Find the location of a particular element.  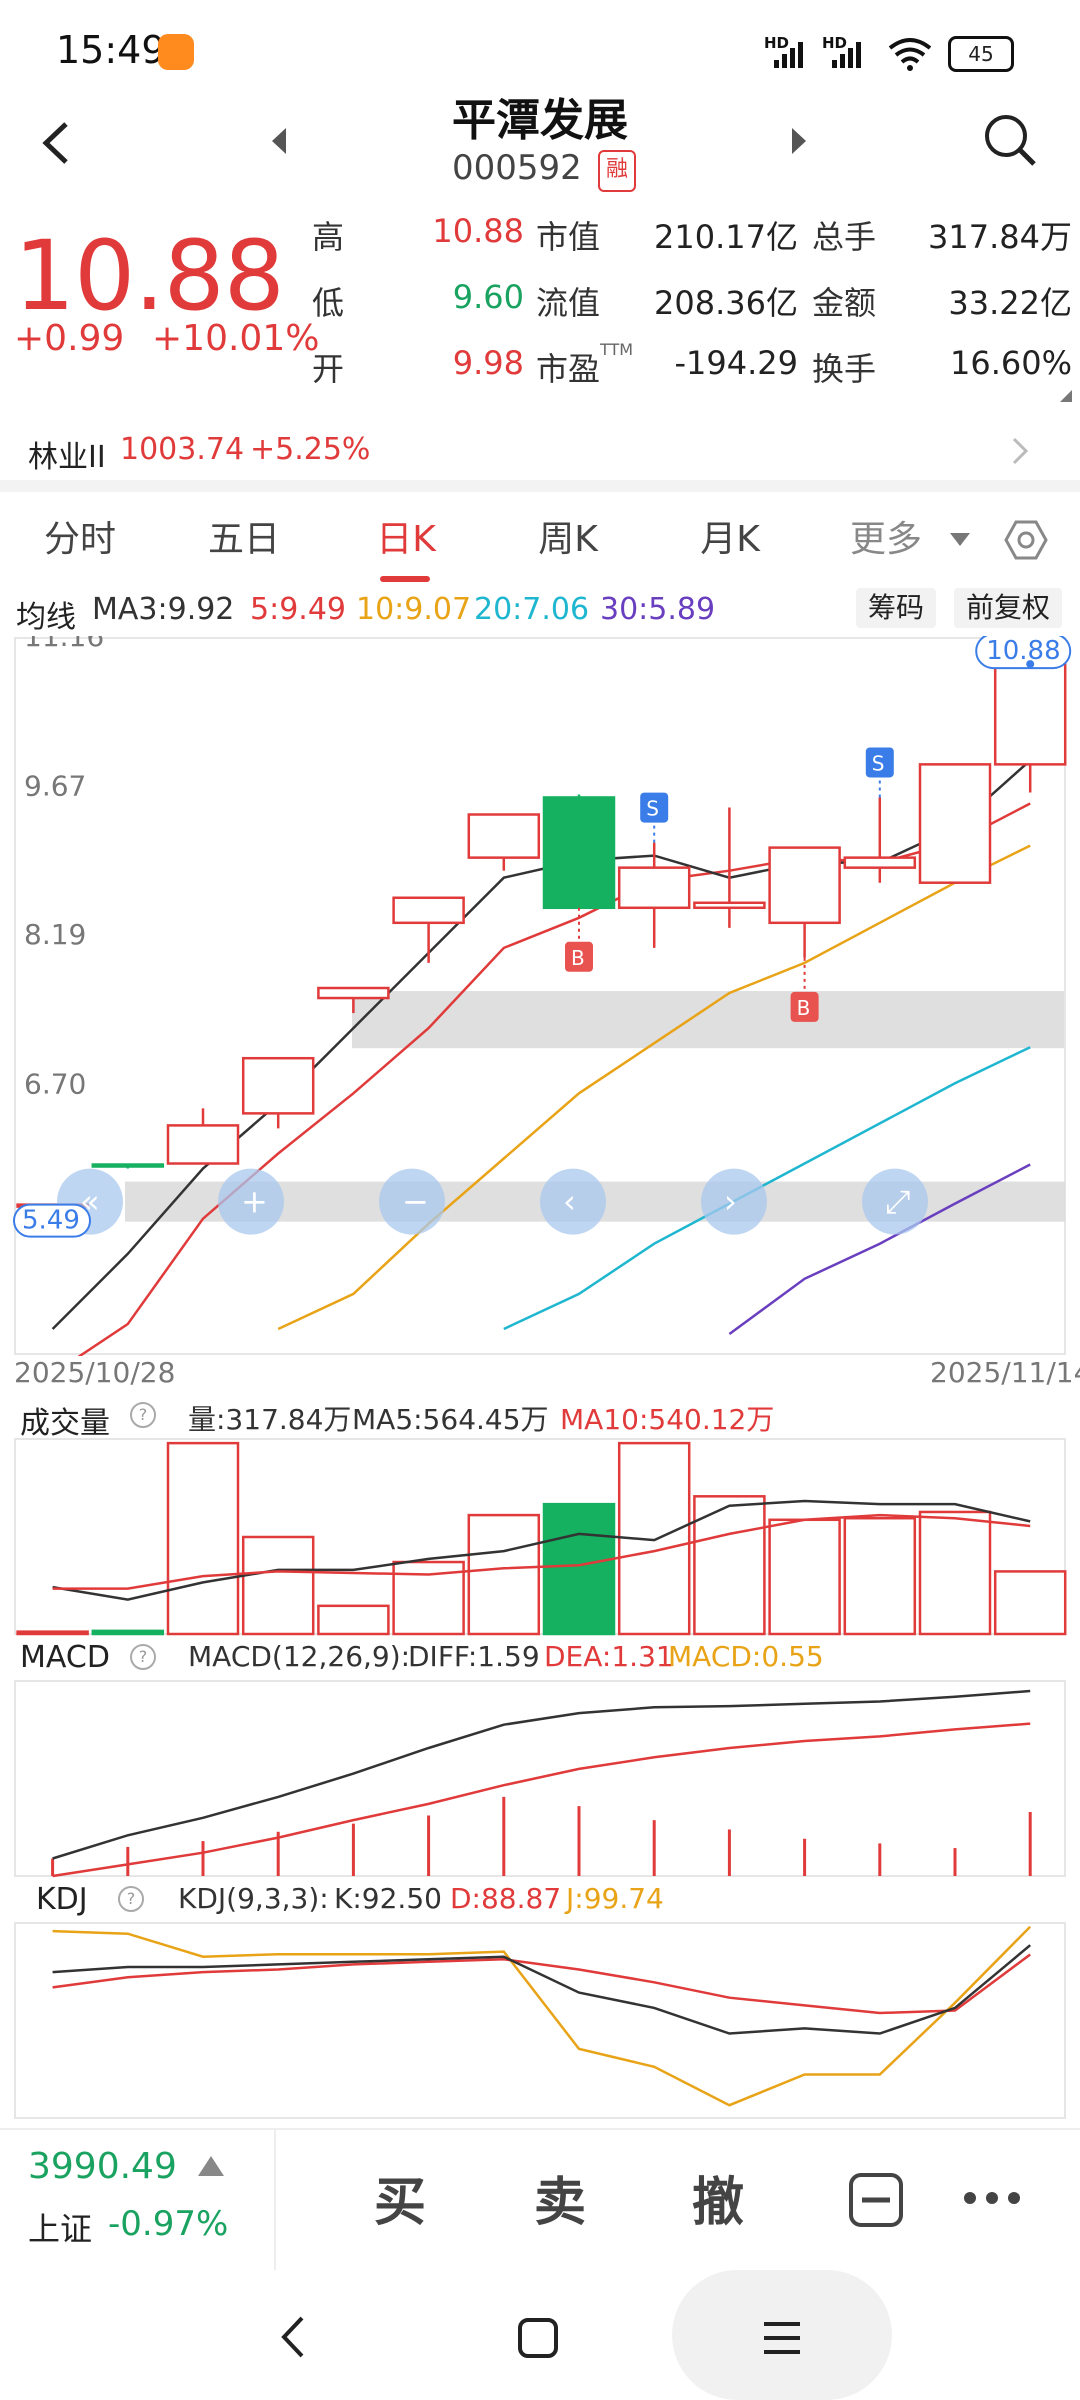

hd-label-1: HD is located at coordinates (777, 43).